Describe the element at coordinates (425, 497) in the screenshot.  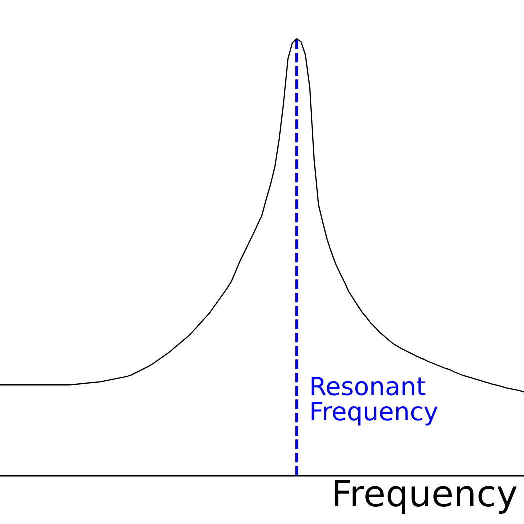
I see `x-axis-title: Frequency` at that location.